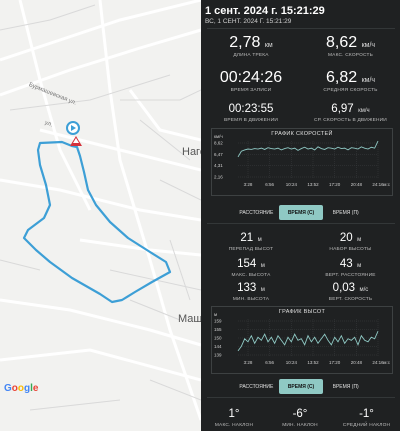 The height and width of the screenshot is (431, 400). Describe the element at coordinates (368, 80) in the screenshot. I see `avg-speed-unit: км/ч` at that location.